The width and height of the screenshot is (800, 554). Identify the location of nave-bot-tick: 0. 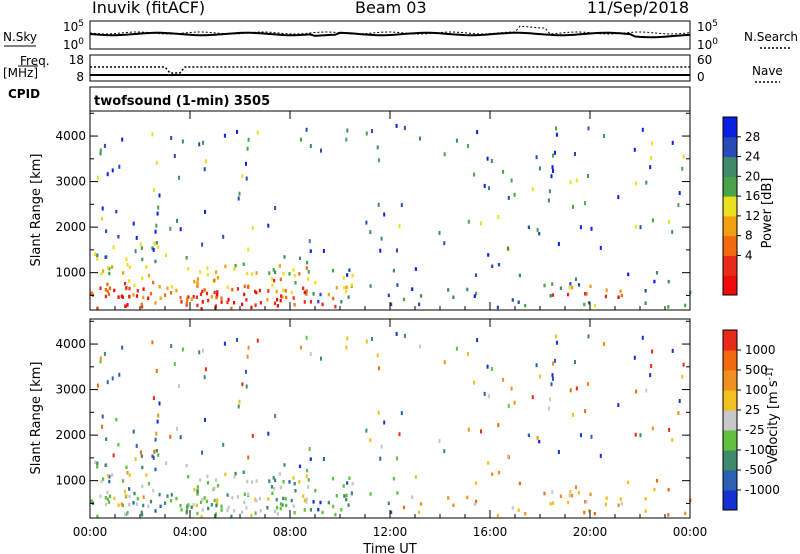
(701, 77).